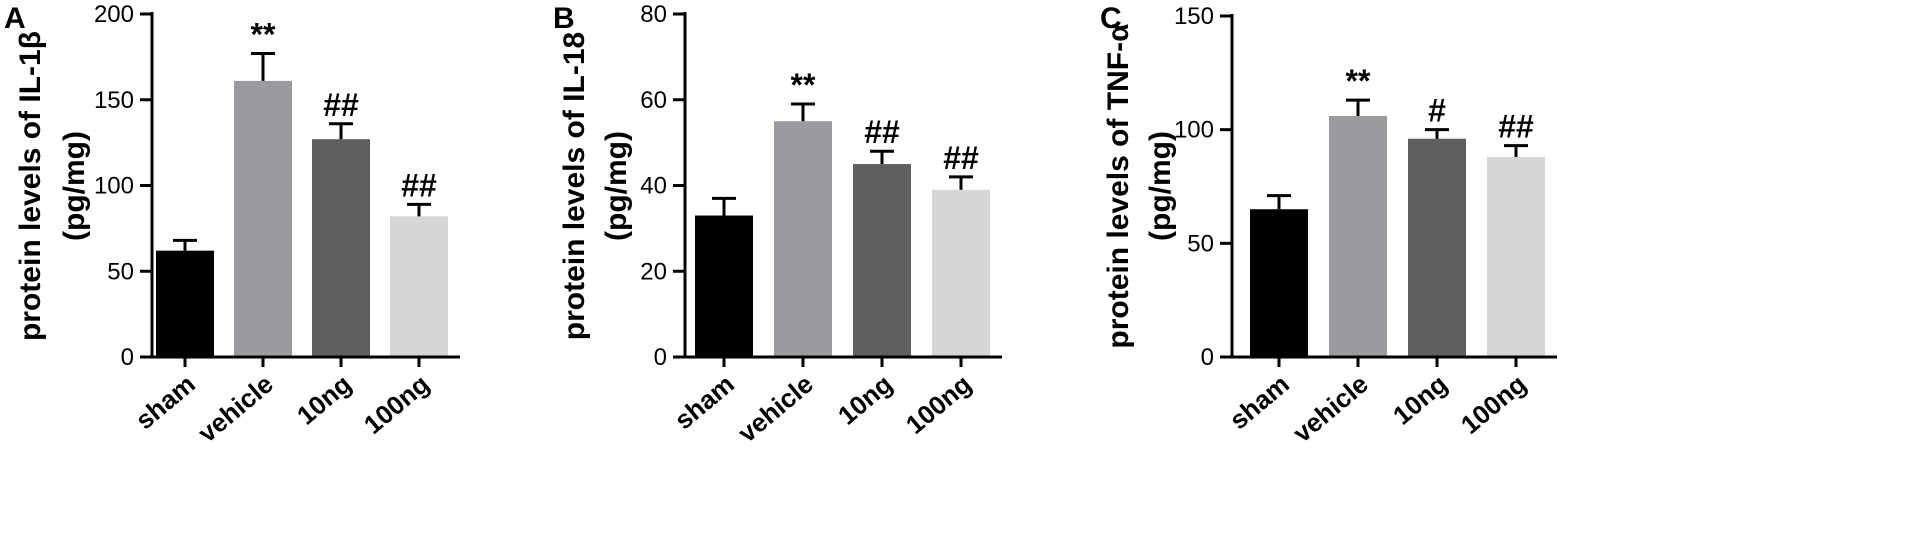 The height and width of the screenshot is (555, 1916). What do you see at coordinates (15, 18) in the screenshot?
I see `panel-letter: A` at bounding box center [15, 18].